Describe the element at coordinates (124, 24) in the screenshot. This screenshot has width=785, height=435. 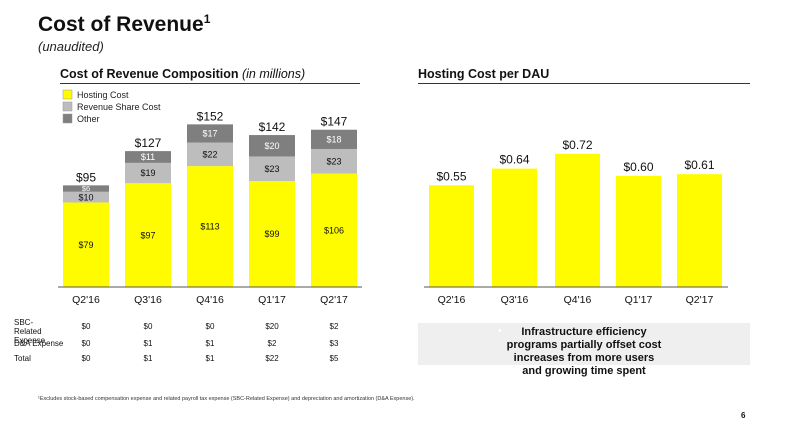
I see `page-title: Cost of Revenue1` at that location.